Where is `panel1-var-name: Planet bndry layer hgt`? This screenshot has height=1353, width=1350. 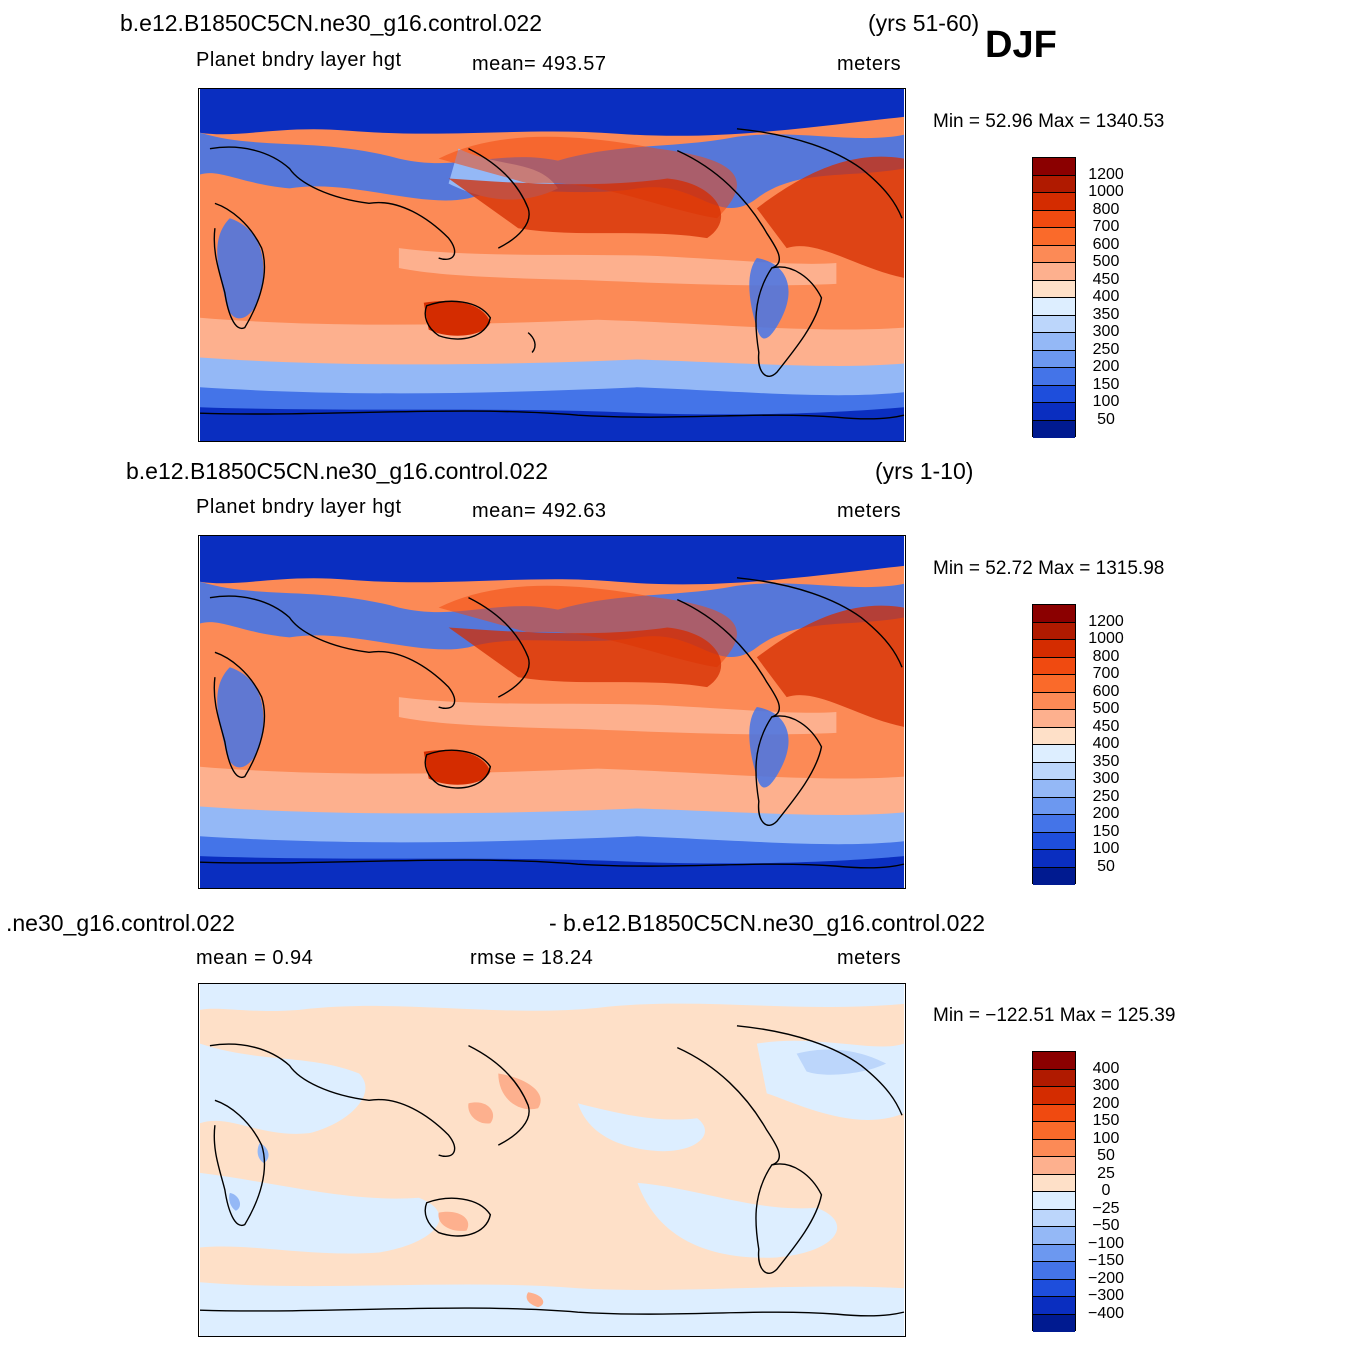 panel1-var-name: Planet bndry layer hgt is located at coordinates (299, 60).